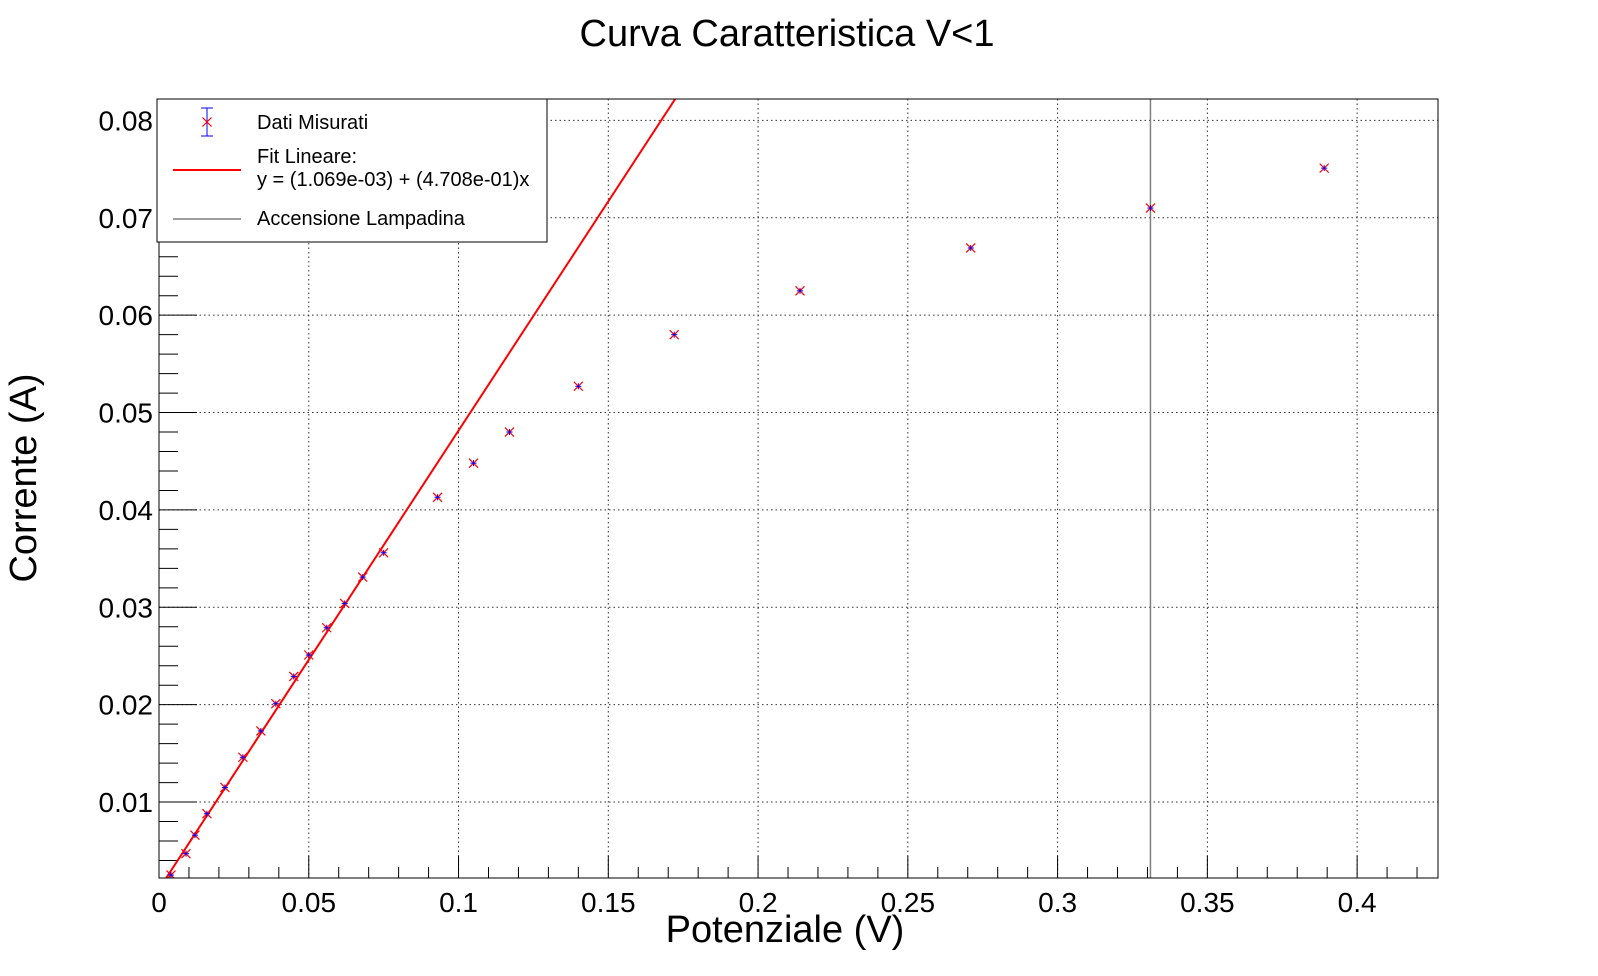 Image resolution: width=1598 pixels, height=976 pixels. Describe the element at coordinates (361, 219) in the screenshot. I see `legend-label-accensione: Accensione Lampadina` at that location.